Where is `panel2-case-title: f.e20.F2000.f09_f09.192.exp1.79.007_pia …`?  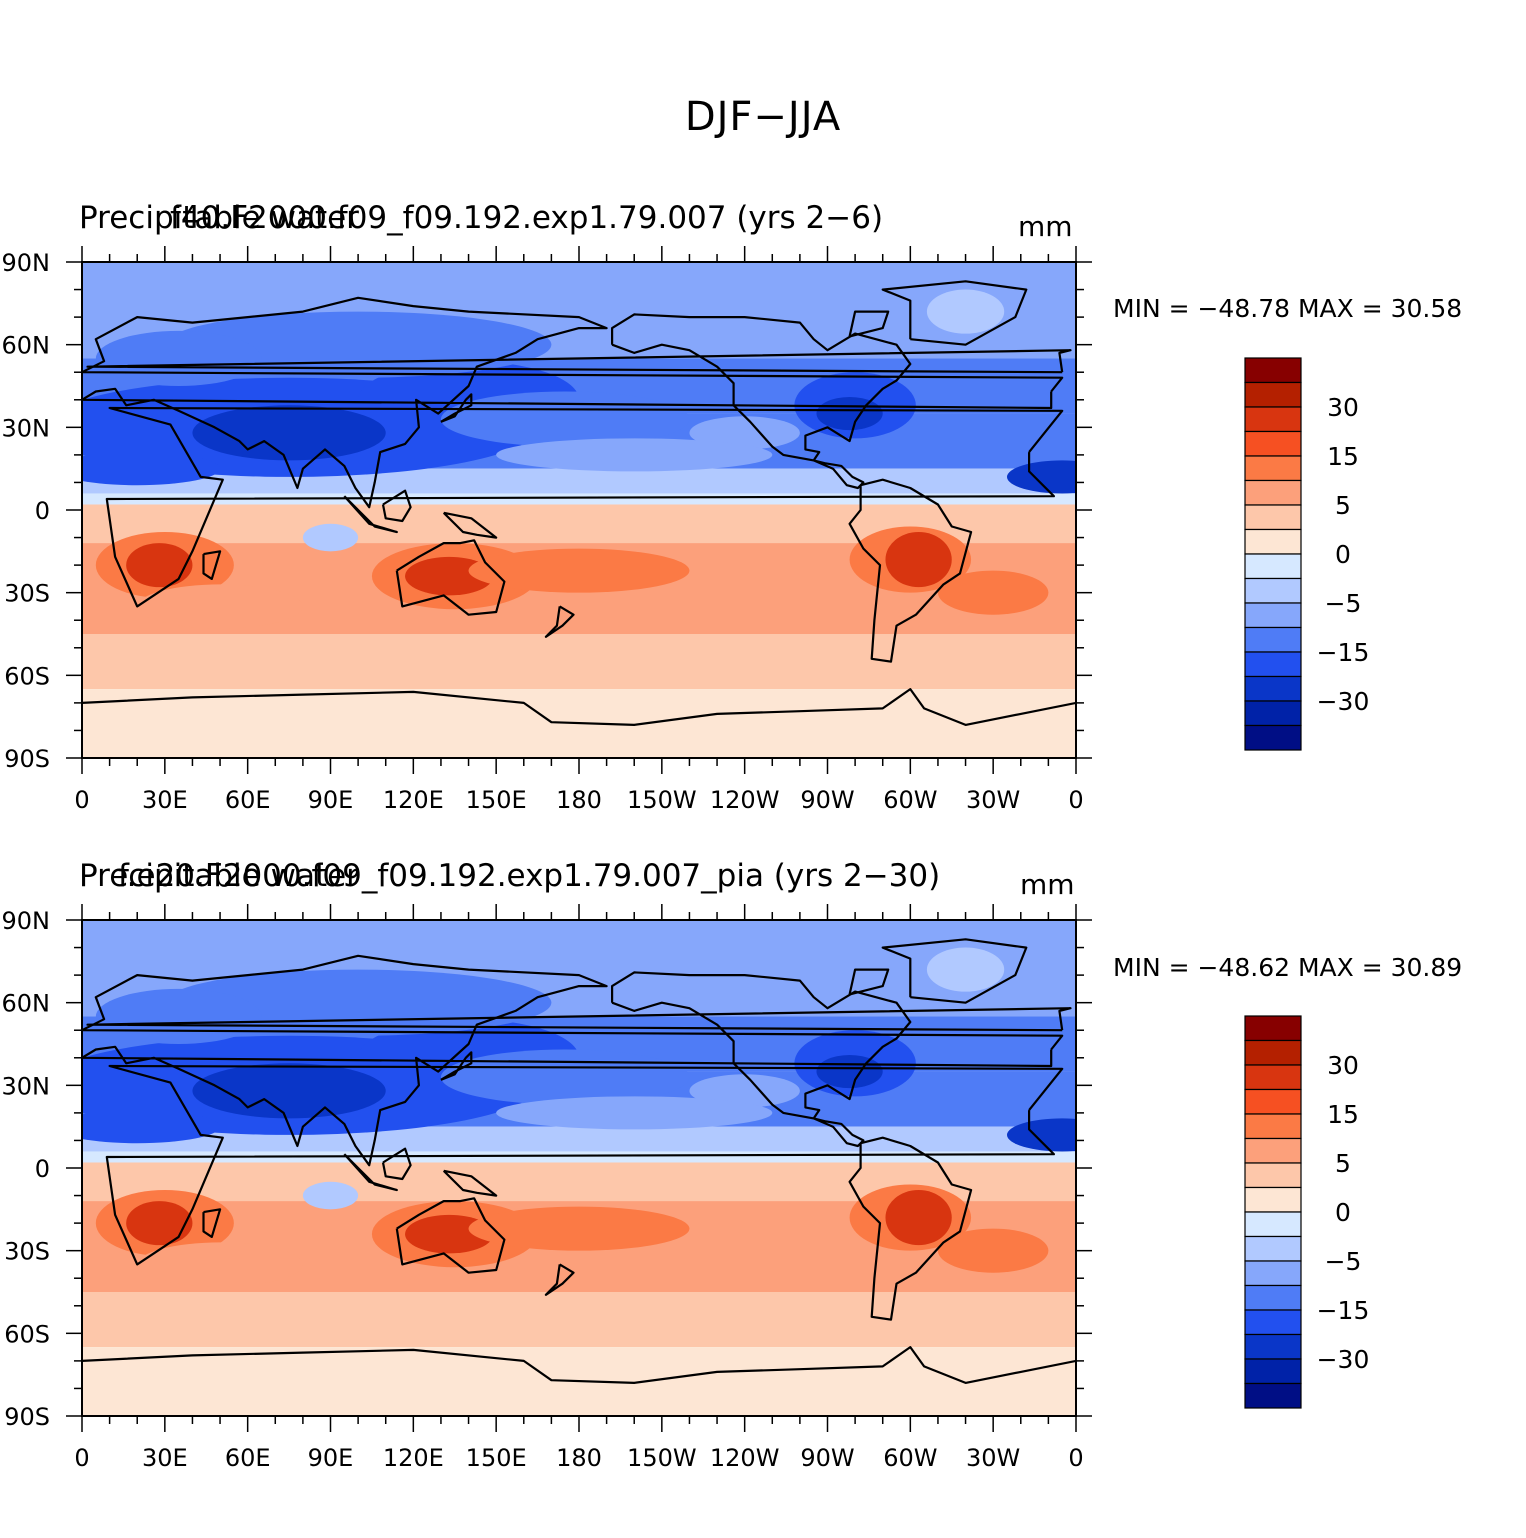 panel2-case-title: f.e20.F2000.f09_f09.192.exp1.79.007_pia … is located at coordinates (529, 876).